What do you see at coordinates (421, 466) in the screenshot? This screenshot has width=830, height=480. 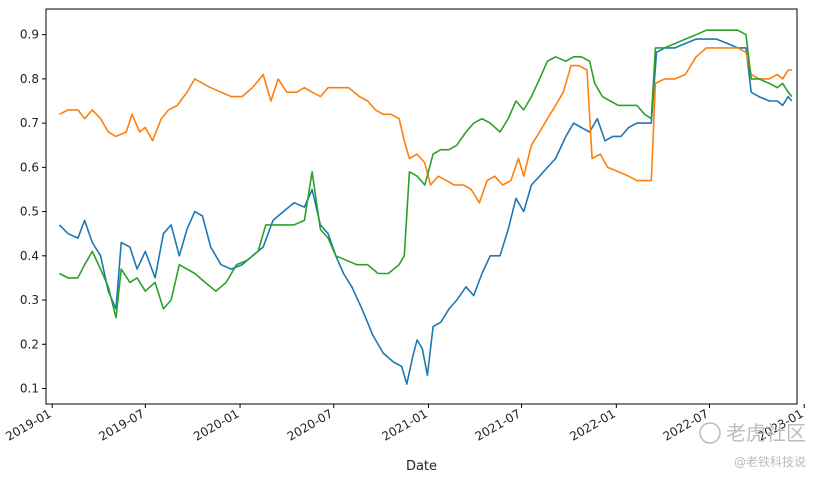 I see `x-axis-label: Date` at bounding box center [421, 466].